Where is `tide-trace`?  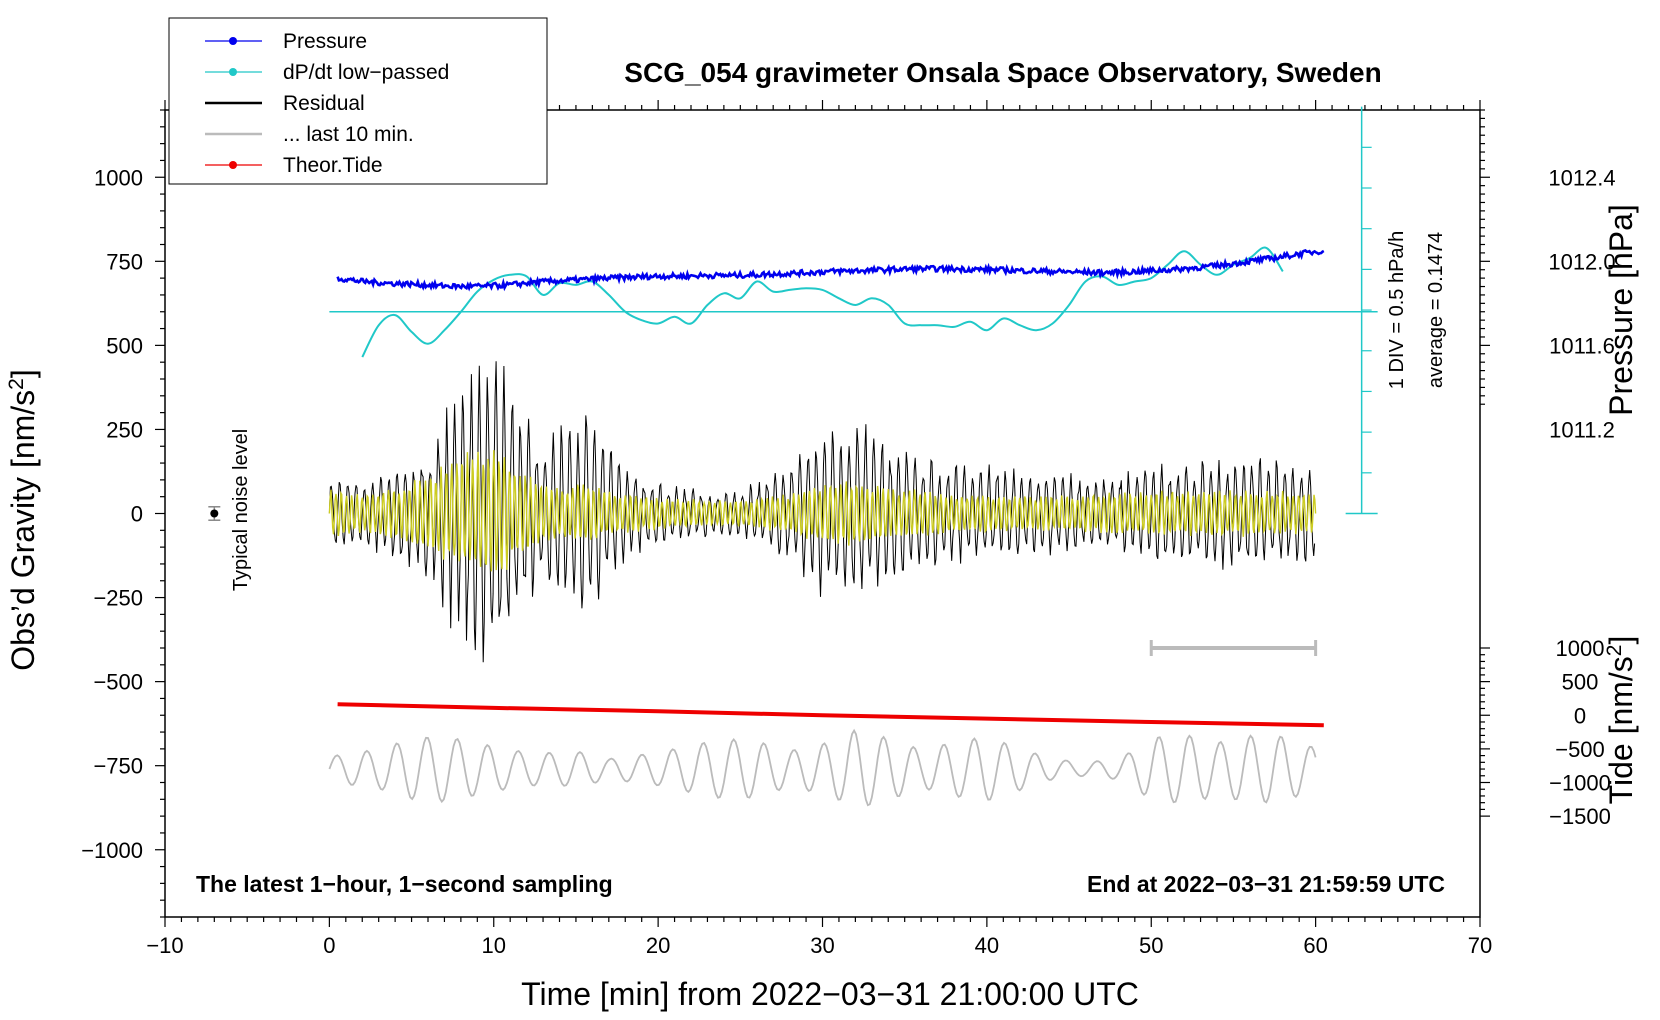 tide-trace is located at coordinates (830, 715).